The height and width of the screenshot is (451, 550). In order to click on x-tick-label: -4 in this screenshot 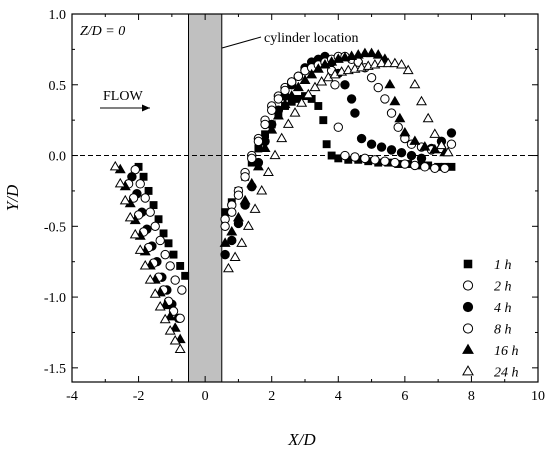, I will do `click(72, 396)`.